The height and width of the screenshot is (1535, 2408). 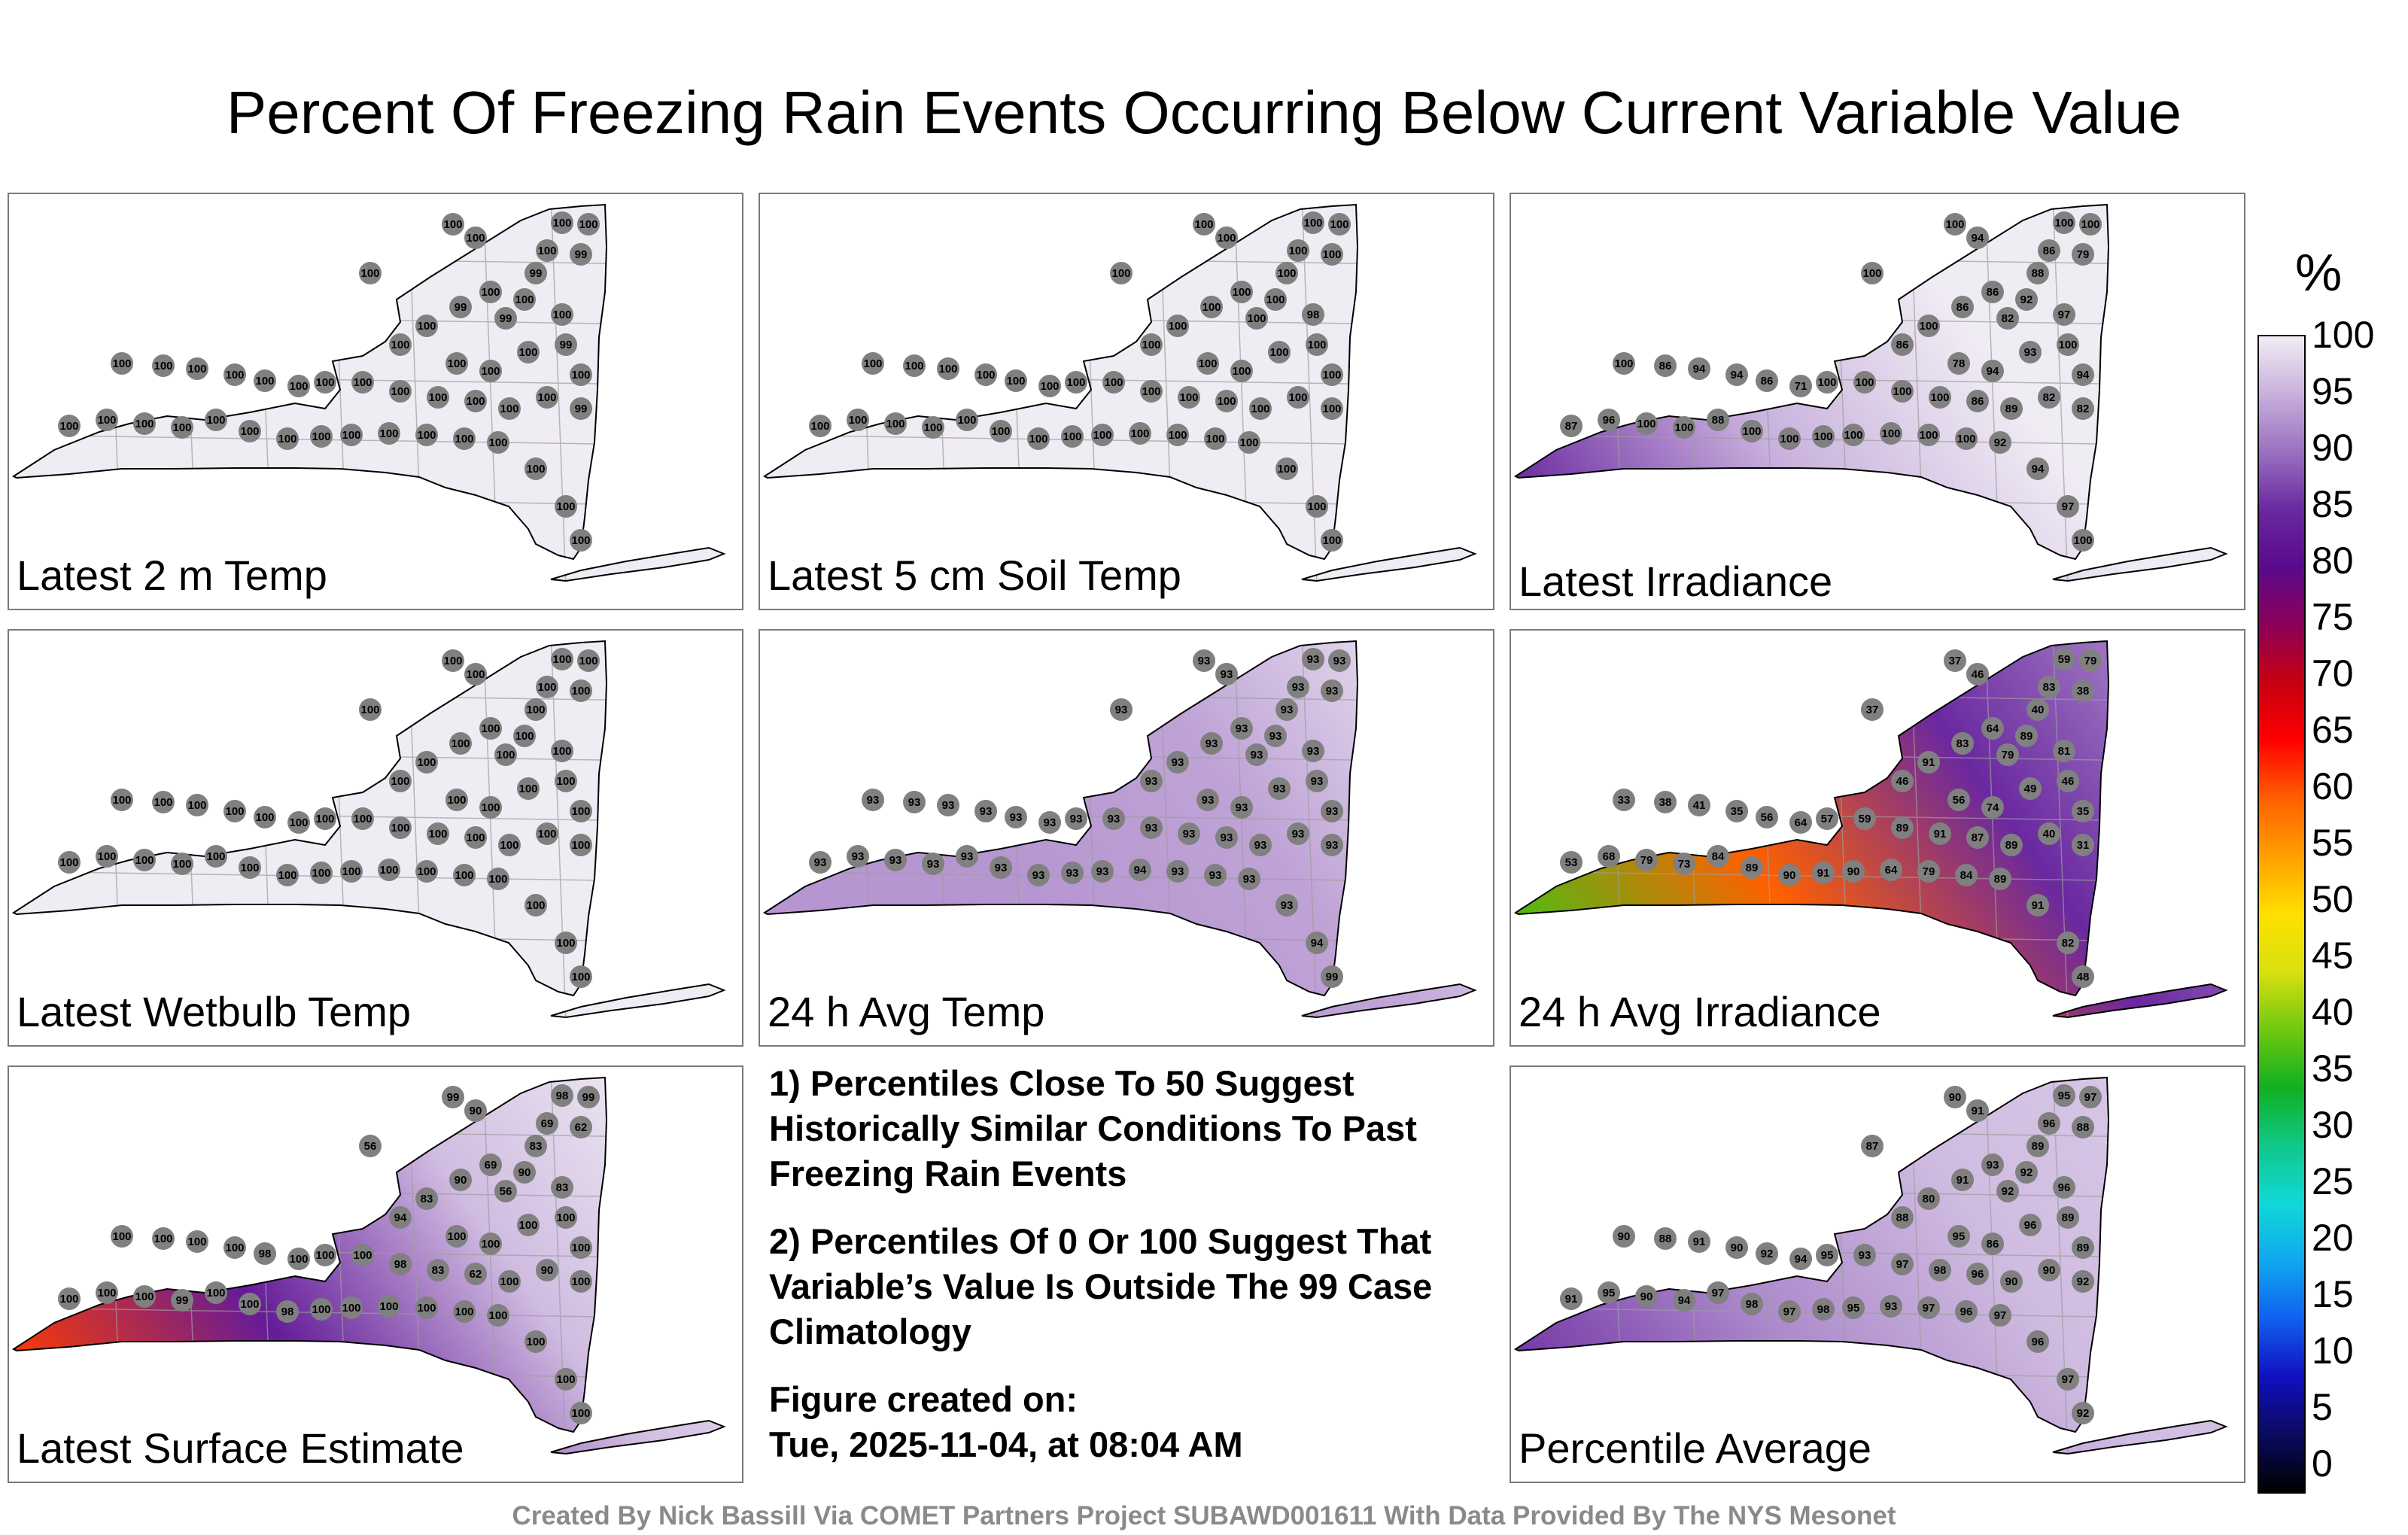 I want to click on station-value-label: 89, so click(x=2011, y=845).